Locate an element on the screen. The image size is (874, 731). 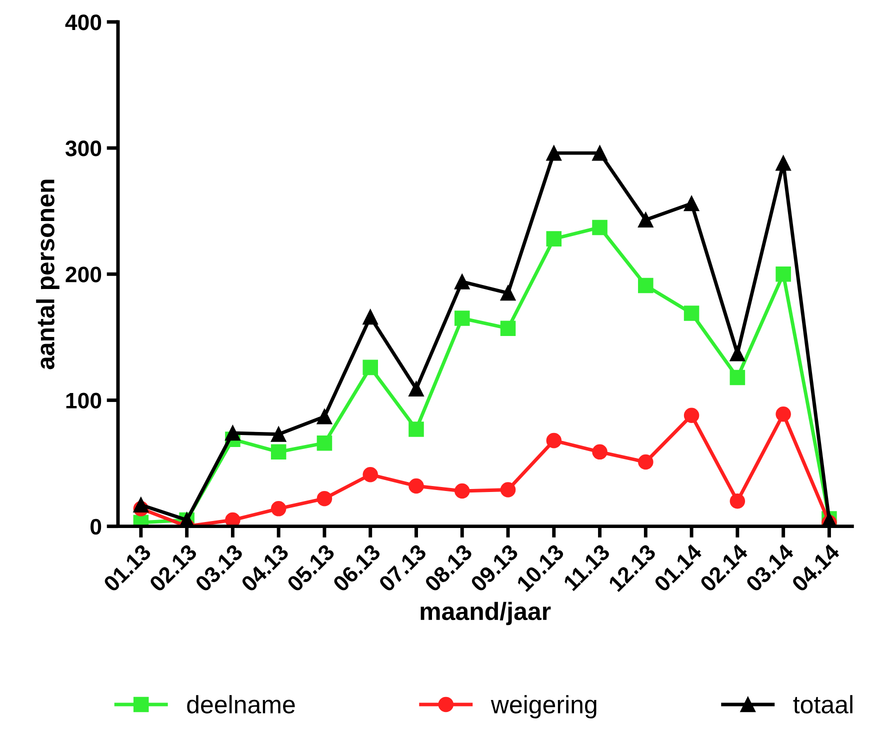
y-tick-label: 400 is located at coordinates (83, 22).